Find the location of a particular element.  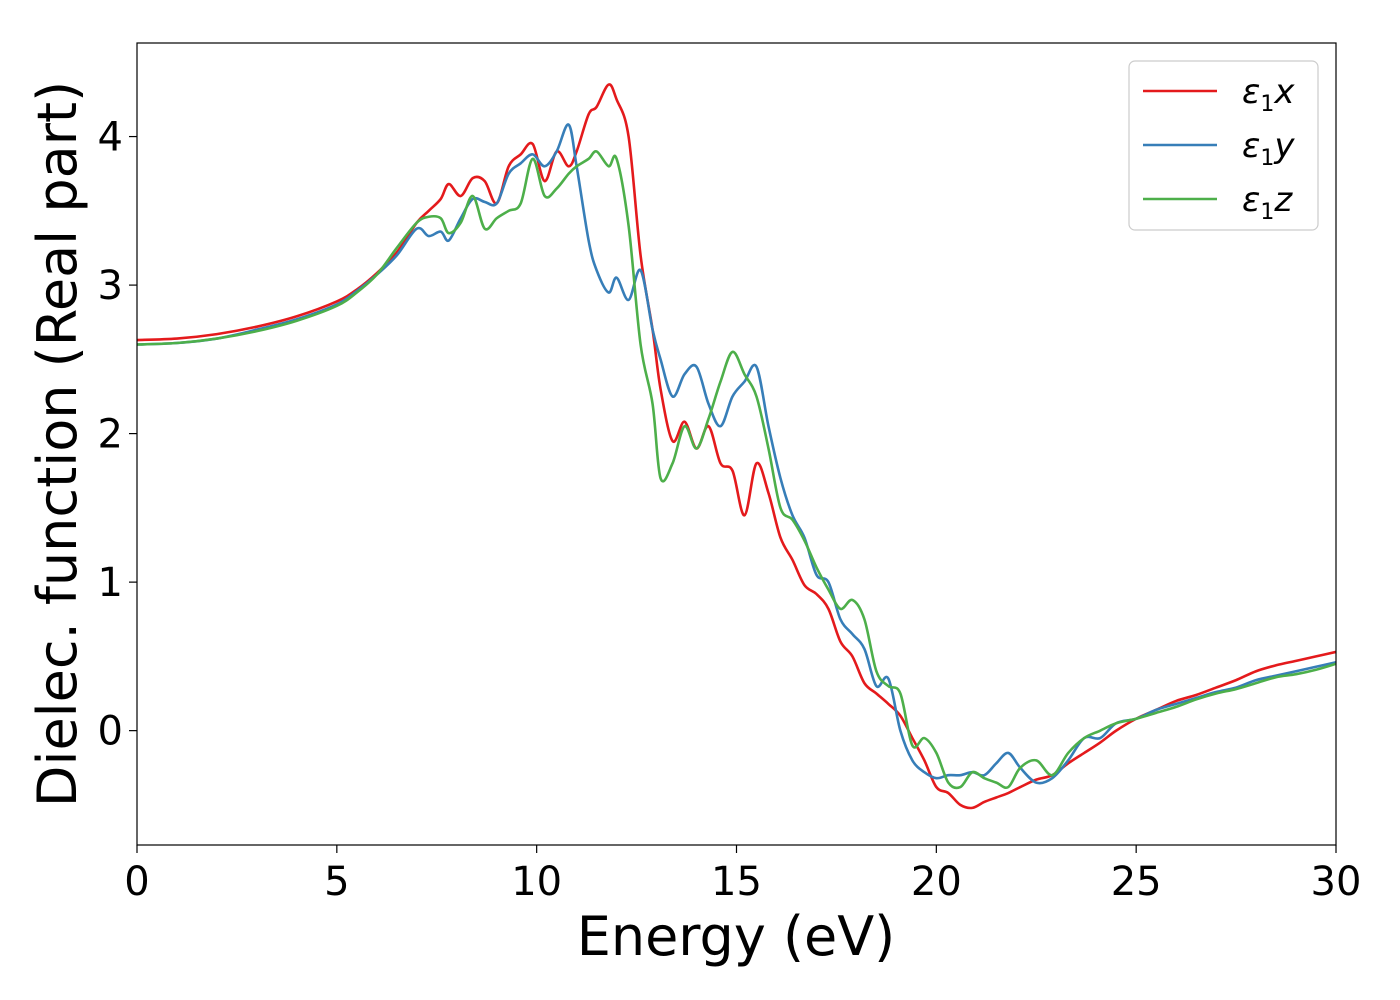

y-axis: 0 1 2 3 4 is located at coordinates (117, 435).